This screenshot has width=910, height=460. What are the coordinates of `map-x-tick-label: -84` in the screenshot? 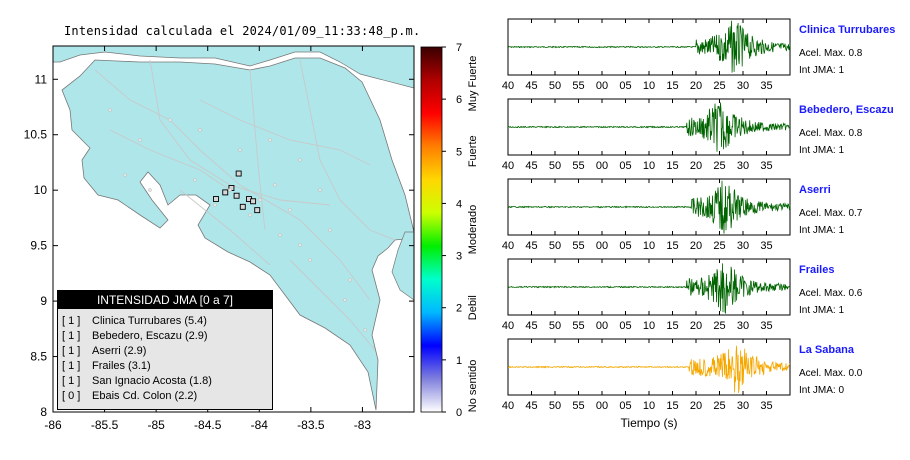 It's located at (260, 425).